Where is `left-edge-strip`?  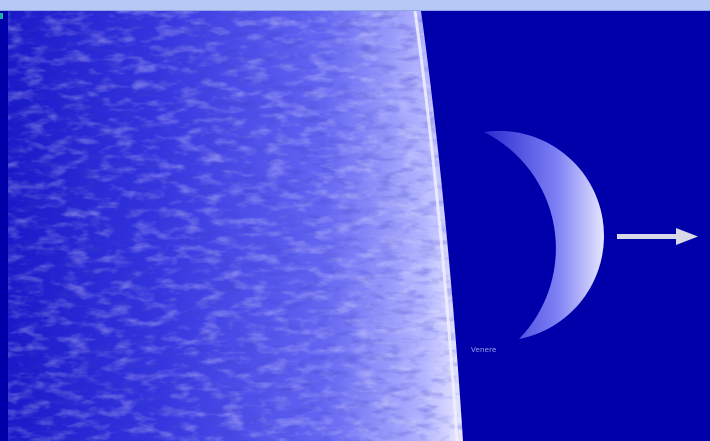 left-edge-strip is located at coordinates (4, 226).